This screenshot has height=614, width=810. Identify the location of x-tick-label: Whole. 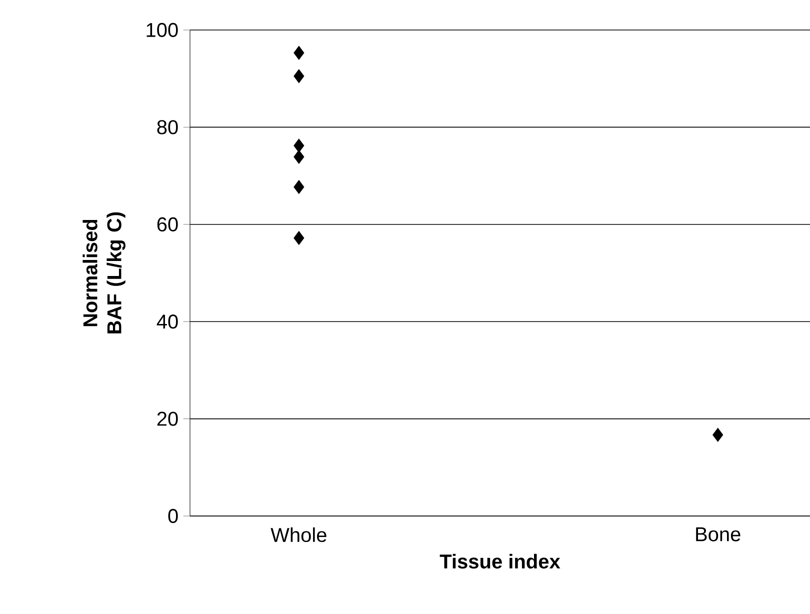
(298, 534).